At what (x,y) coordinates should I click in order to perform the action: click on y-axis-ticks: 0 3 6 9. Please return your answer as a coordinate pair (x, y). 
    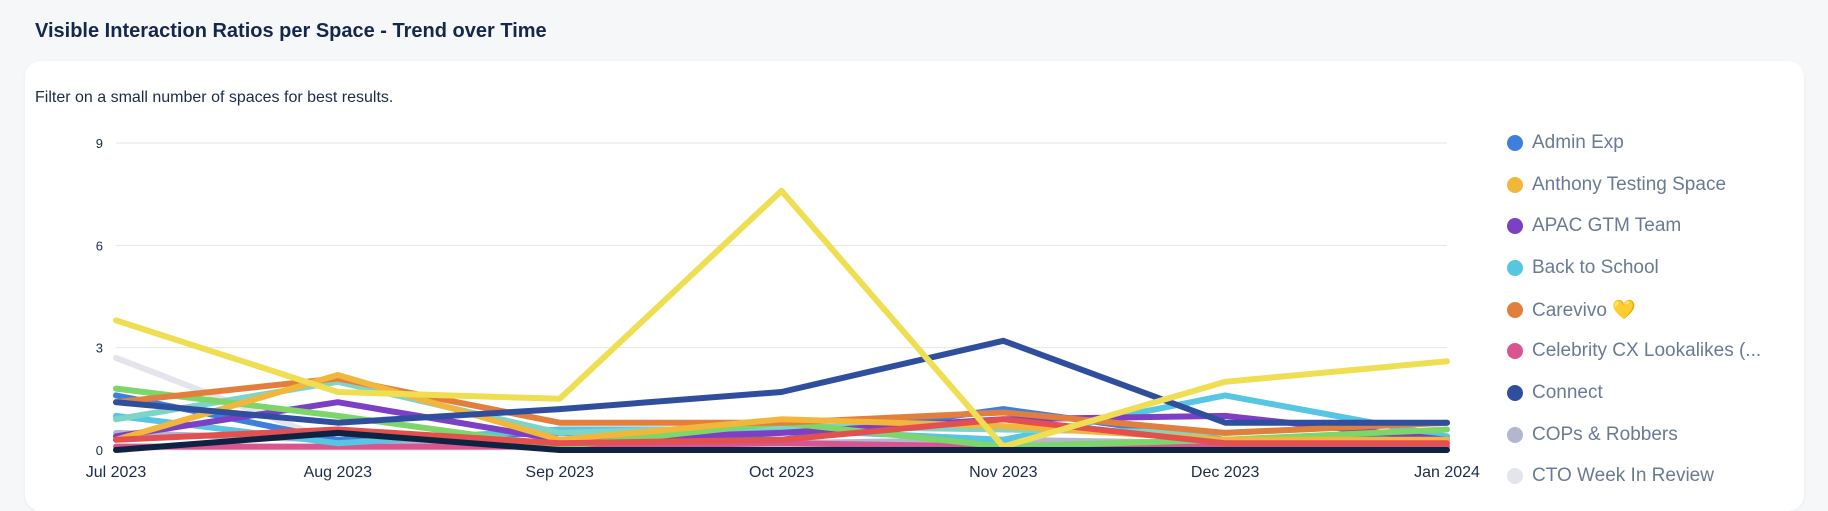
    Looking at the image, I should click on (99, 297).